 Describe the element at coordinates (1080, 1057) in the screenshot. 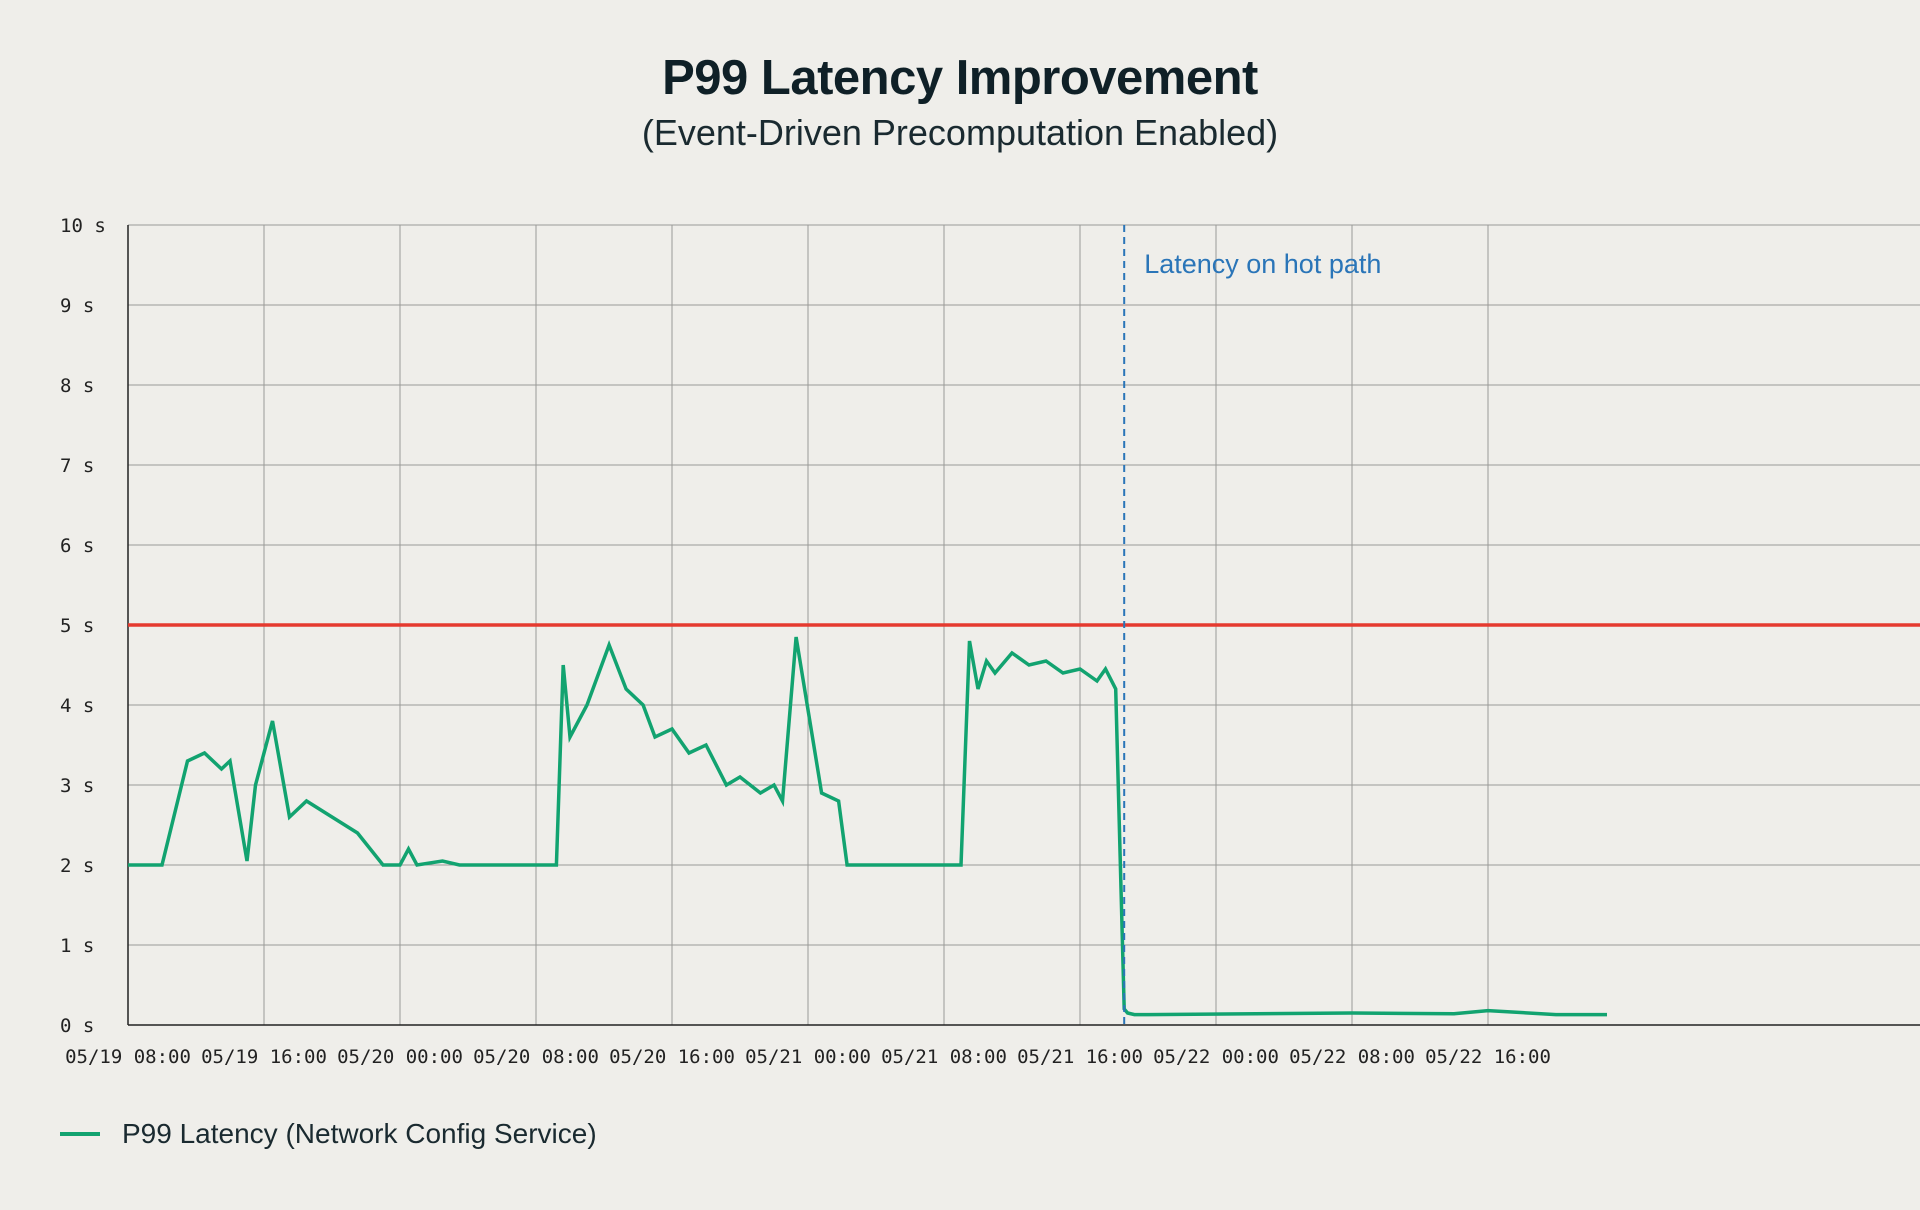

I see `x-tick-label: 05/21 16:00` at that location.